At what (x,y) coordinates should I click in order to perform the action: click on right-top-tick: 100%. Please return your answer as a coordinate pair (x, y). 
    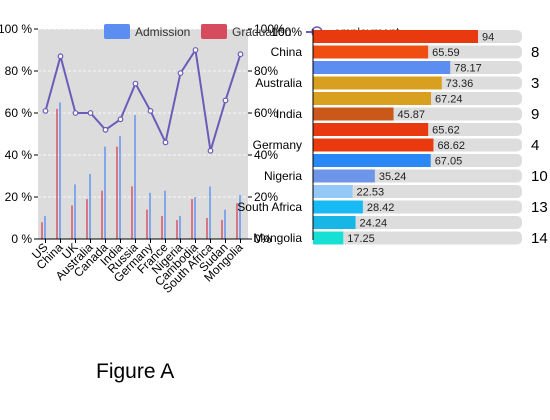
    Looking at the image, I should click on (286, 32).